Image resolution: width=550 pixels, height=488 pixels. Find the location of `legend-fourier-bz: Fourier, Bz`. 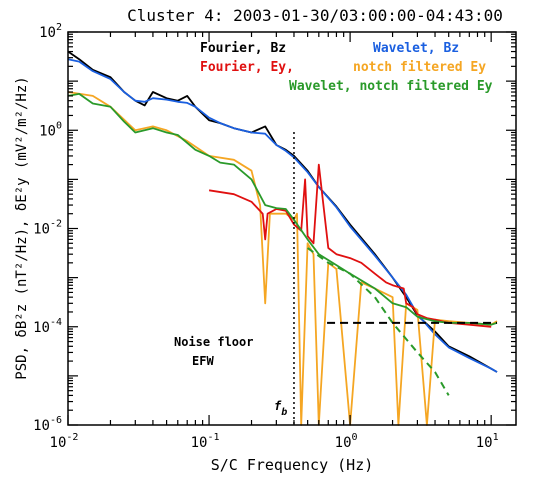

legend-fourier-bz: Fourier, Bz is located at coordinates (243, 48).